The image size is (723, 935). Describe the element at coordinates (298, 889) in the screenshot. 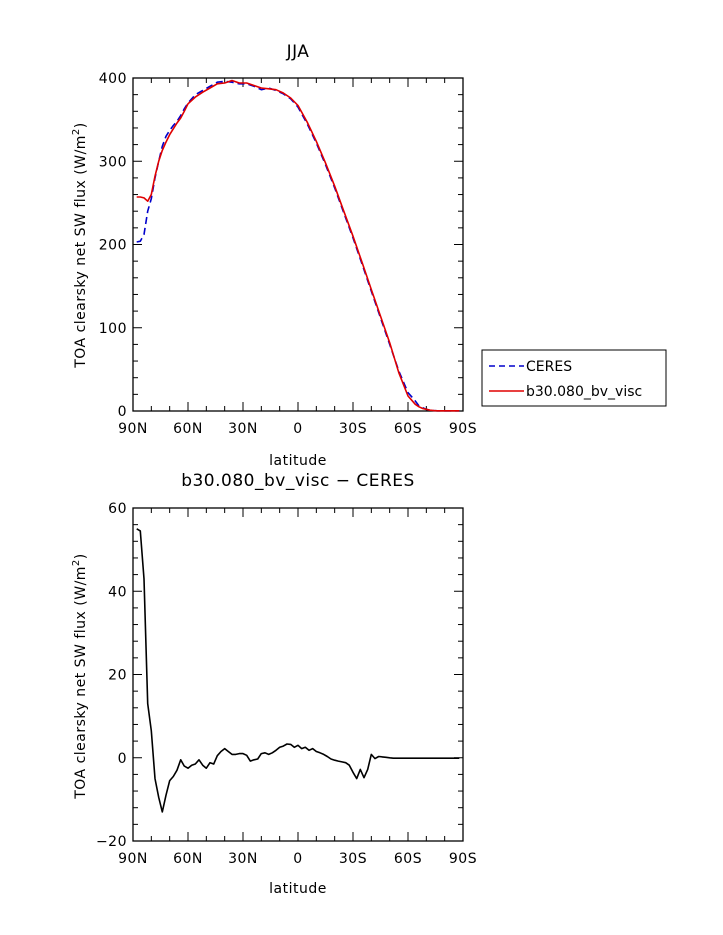

I see `bottom-x-axis-label: latitude` at that location.